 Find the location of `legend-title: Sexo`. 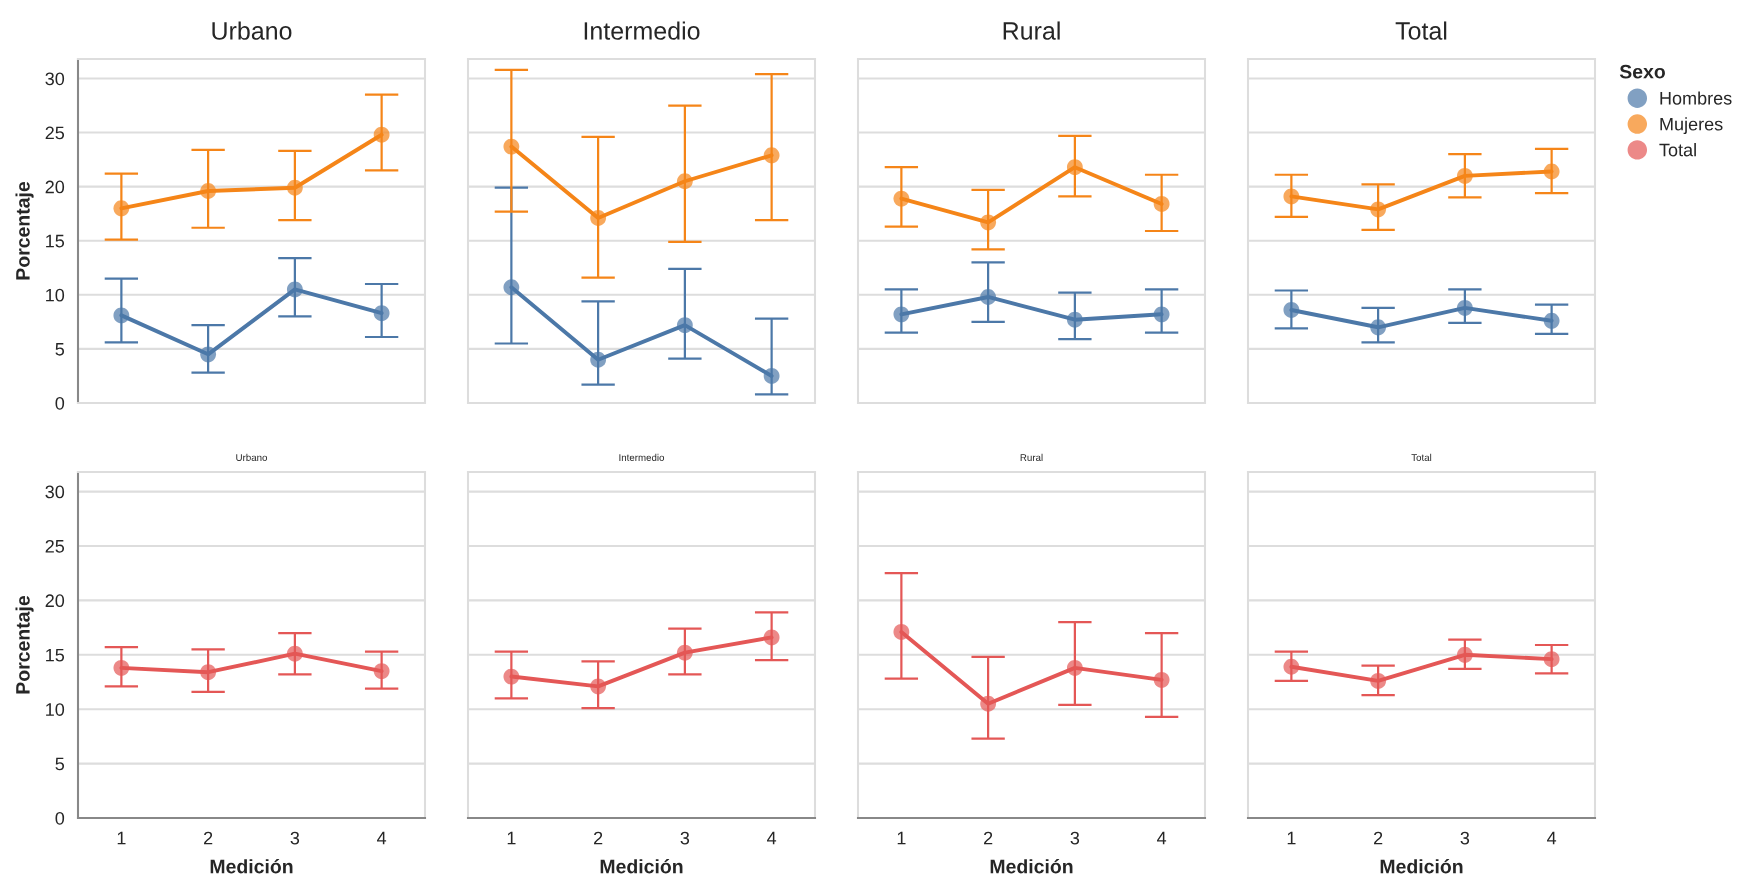

legend-title: Sexo is located at coordinates (1642, 71).